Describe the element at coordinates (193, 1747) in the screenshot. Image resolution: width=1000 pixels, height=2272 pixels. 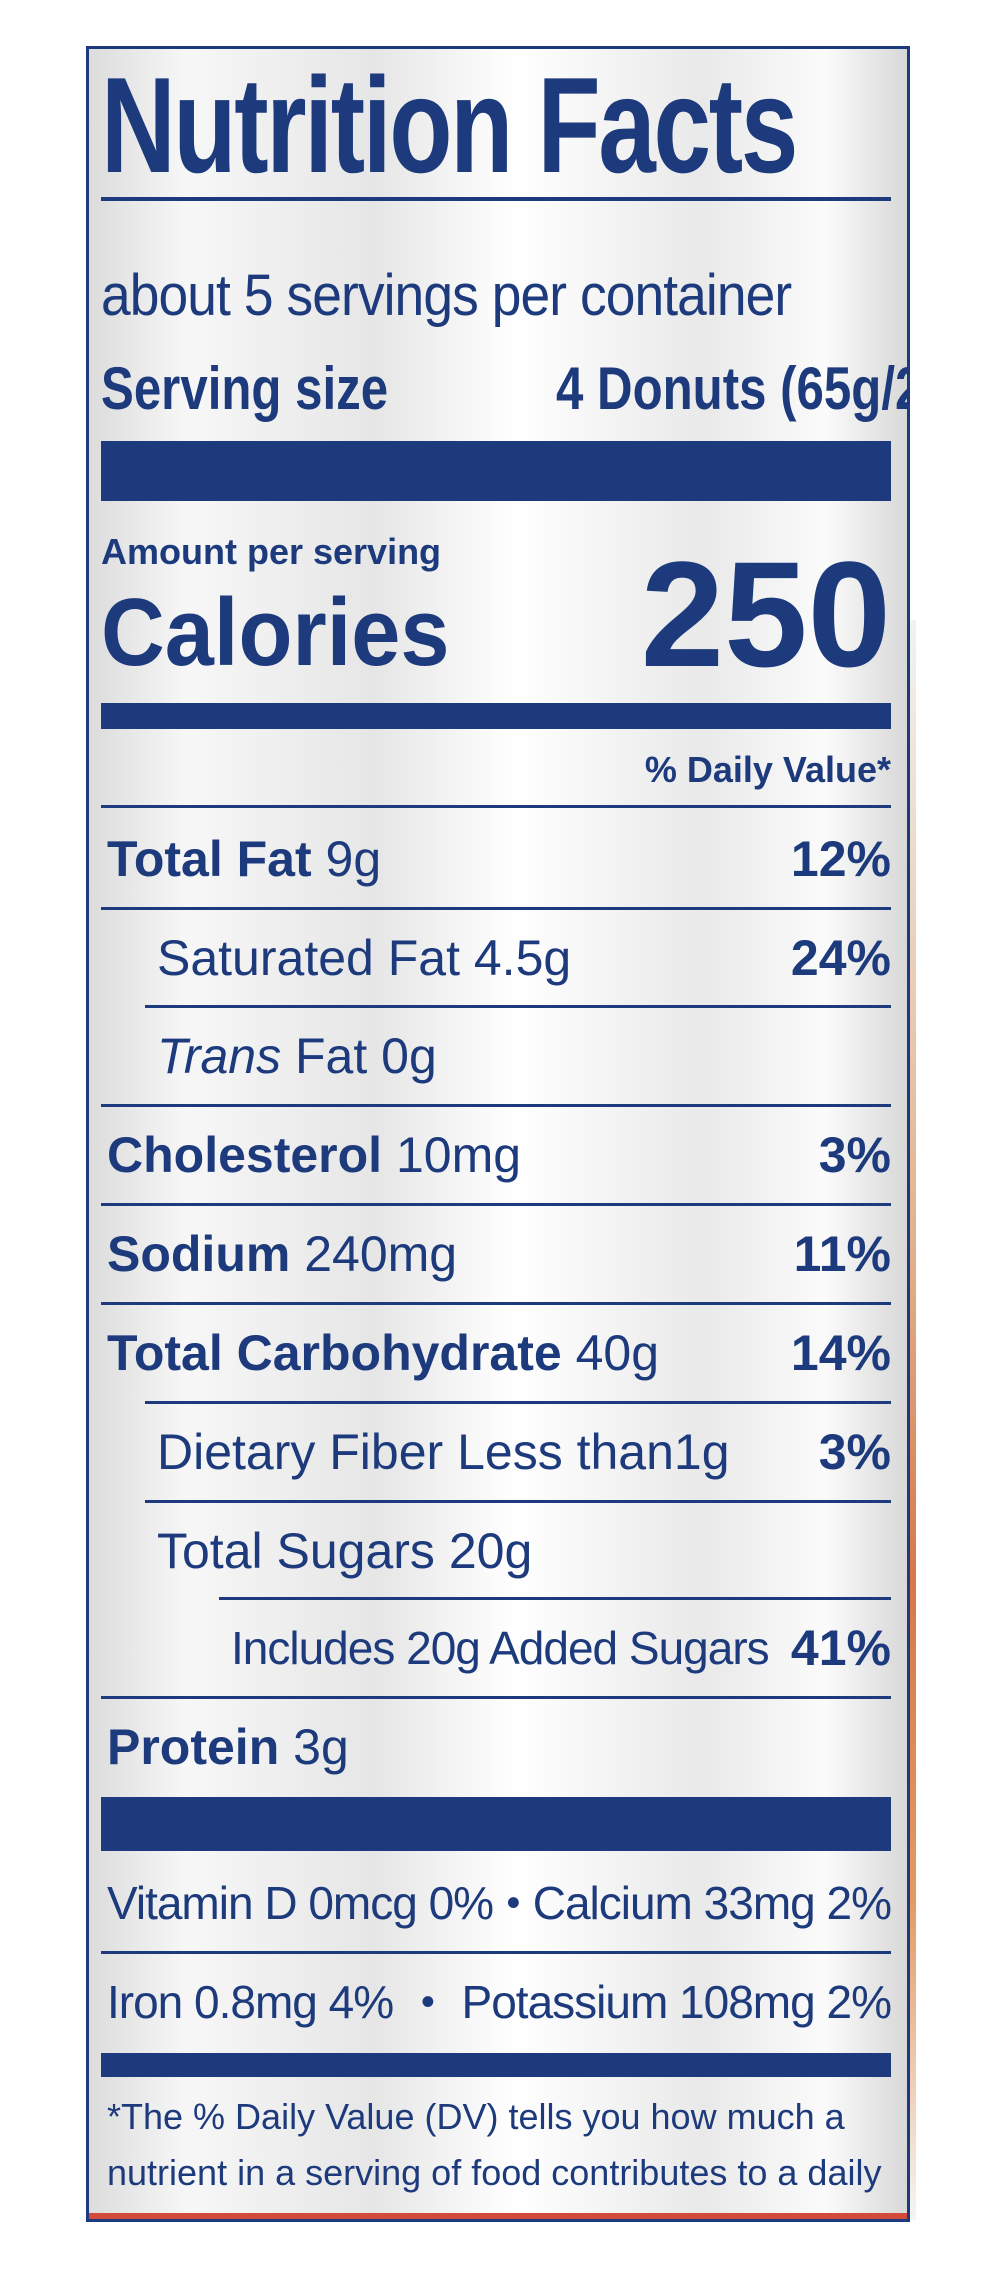
I see `nutrient-name: Protein` at that location.